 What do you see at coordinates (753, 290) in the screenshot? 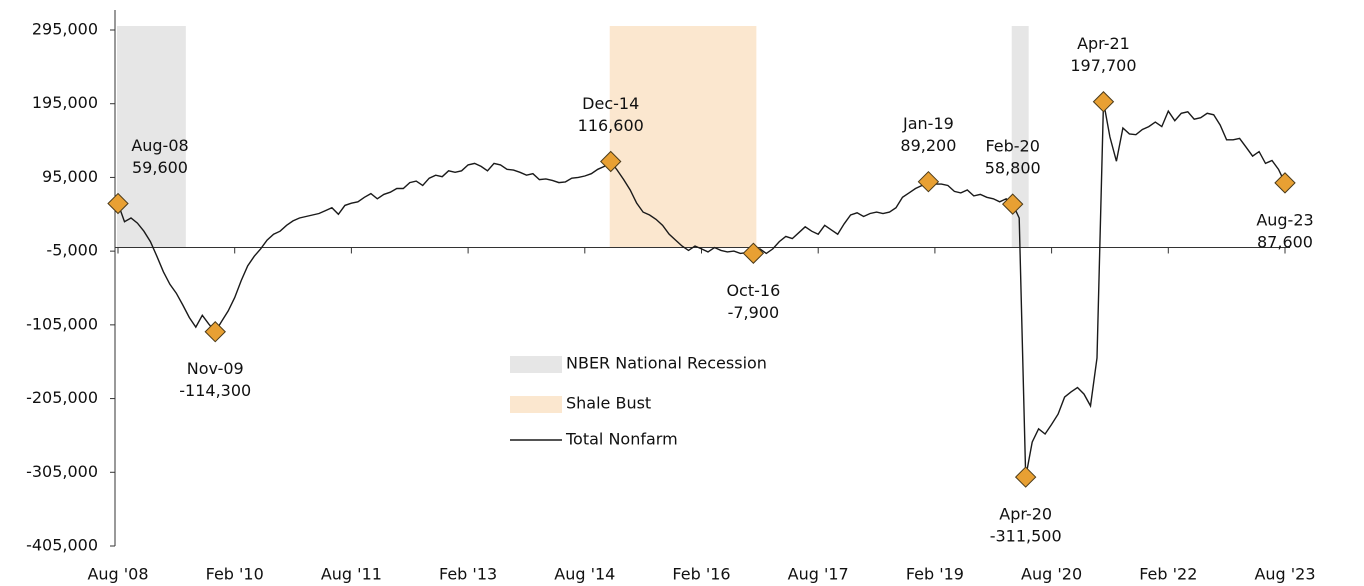
I see `annotation-date: Oct-16` at bounding box center [753, 290].